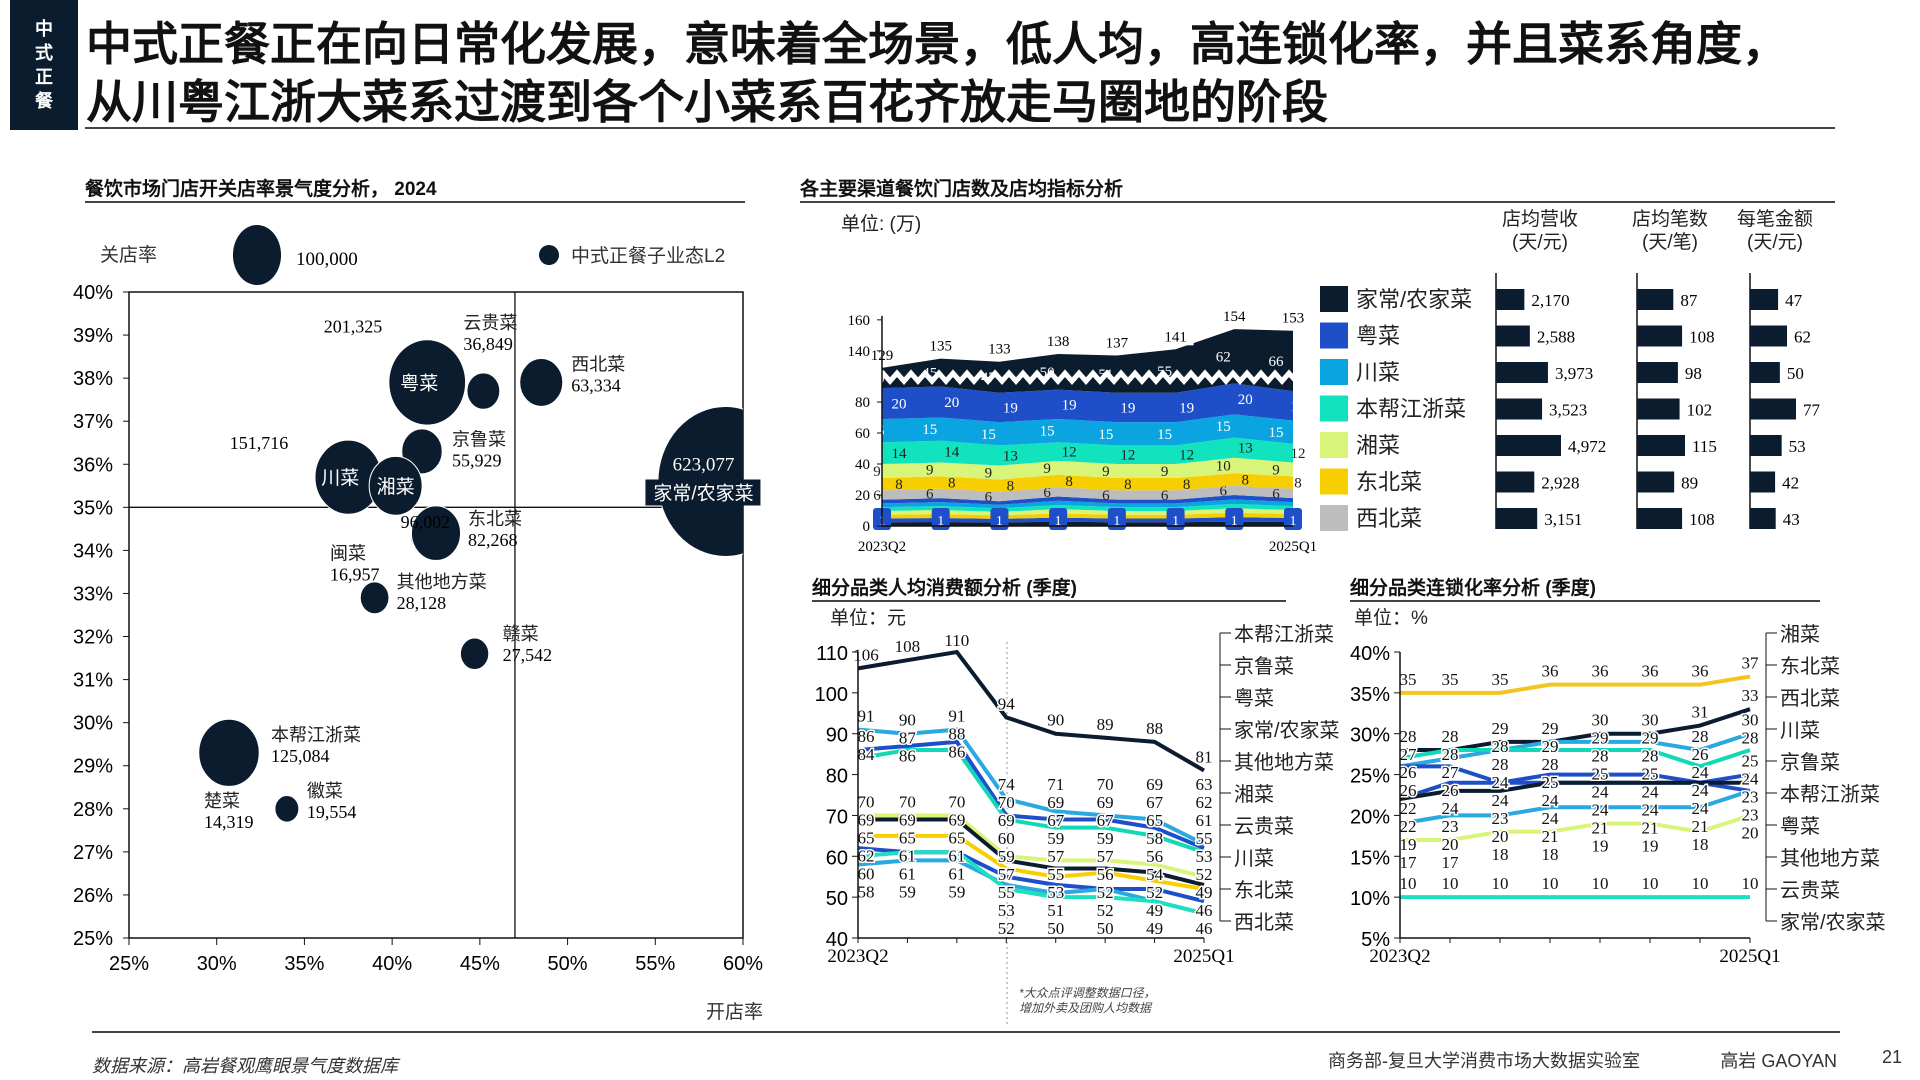 This screenshot has height=1080, width=1920. I want to click on metric-value: 50, so click(1795, 373).